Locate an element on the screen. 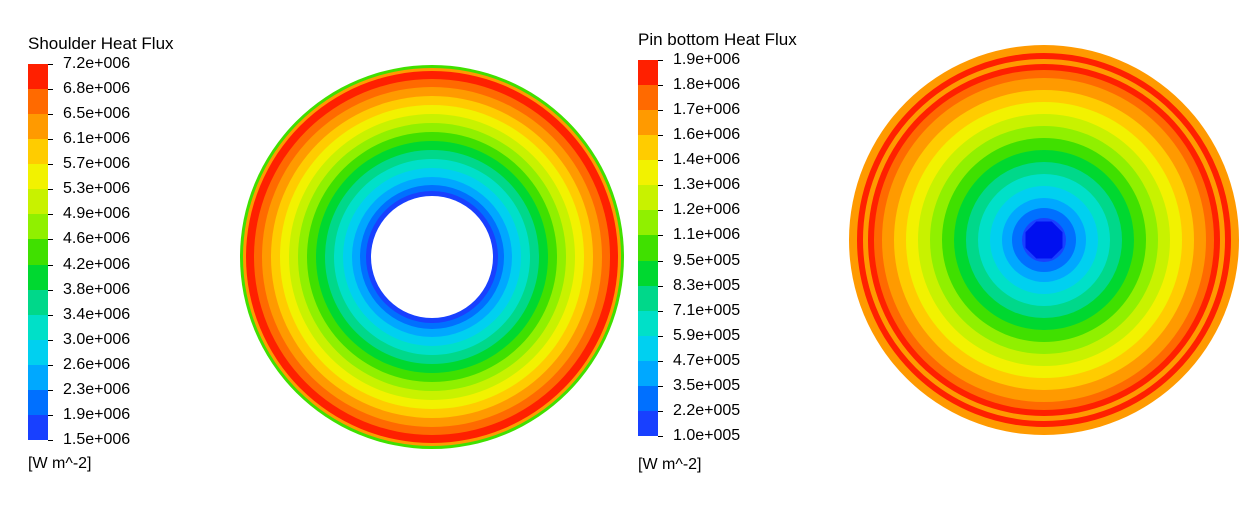  colorbar-tick-label: 5.3e+006 is located at coordinates (97, 189).